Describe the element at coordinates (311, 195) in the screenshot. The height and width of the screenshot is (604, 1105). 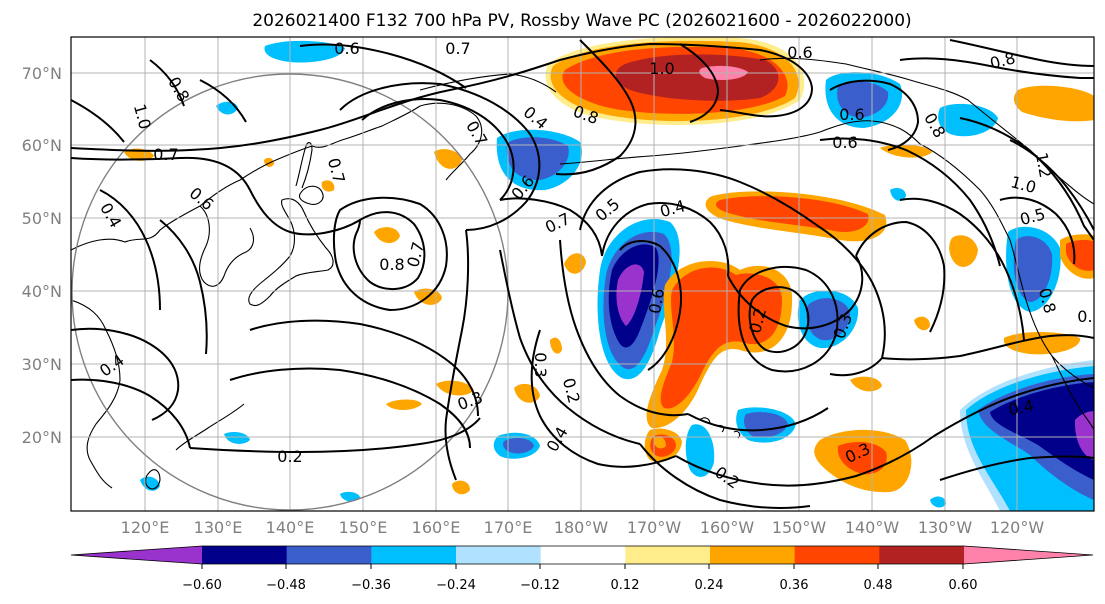
I see `coastline-hokkaido` at that location.